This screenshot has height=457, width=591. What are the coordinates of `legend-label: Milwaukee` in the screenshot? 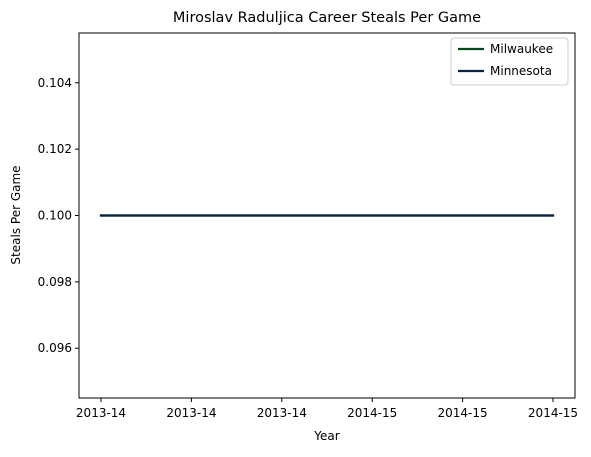 It's located at (521, 49).